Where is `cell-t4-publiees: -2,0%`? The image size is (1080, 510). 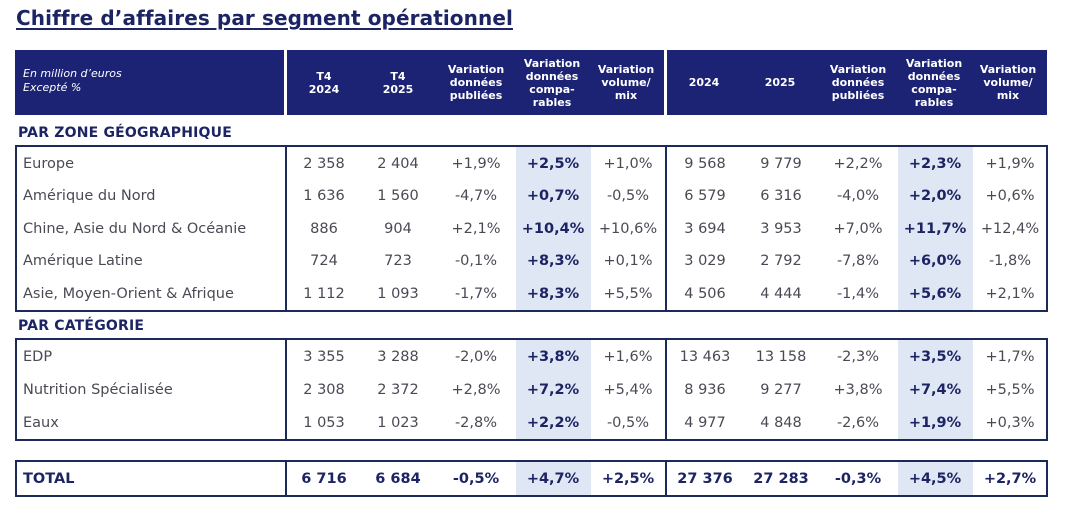 cell-t4-publiees: -2,0% is located at coordinates (476, 356).